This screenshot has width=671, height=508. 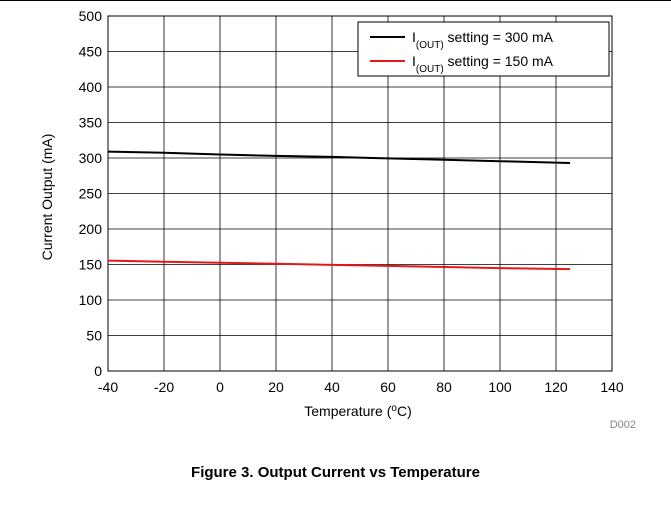 I want to click on x-tick-label: 20, so click(x=276, y=387).